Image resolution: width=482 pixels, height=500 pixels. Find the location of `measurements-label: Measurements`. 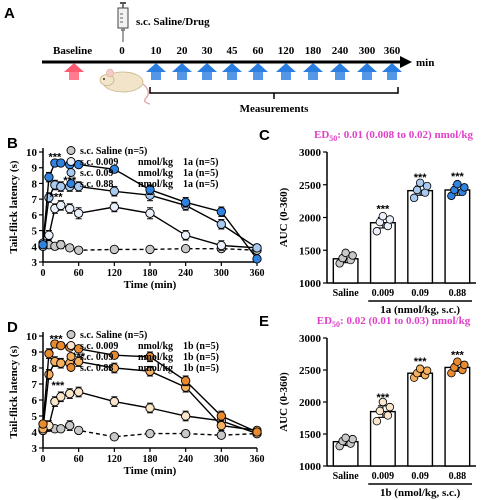

measurements-label: Measurements is located at coordinates (275, 109).